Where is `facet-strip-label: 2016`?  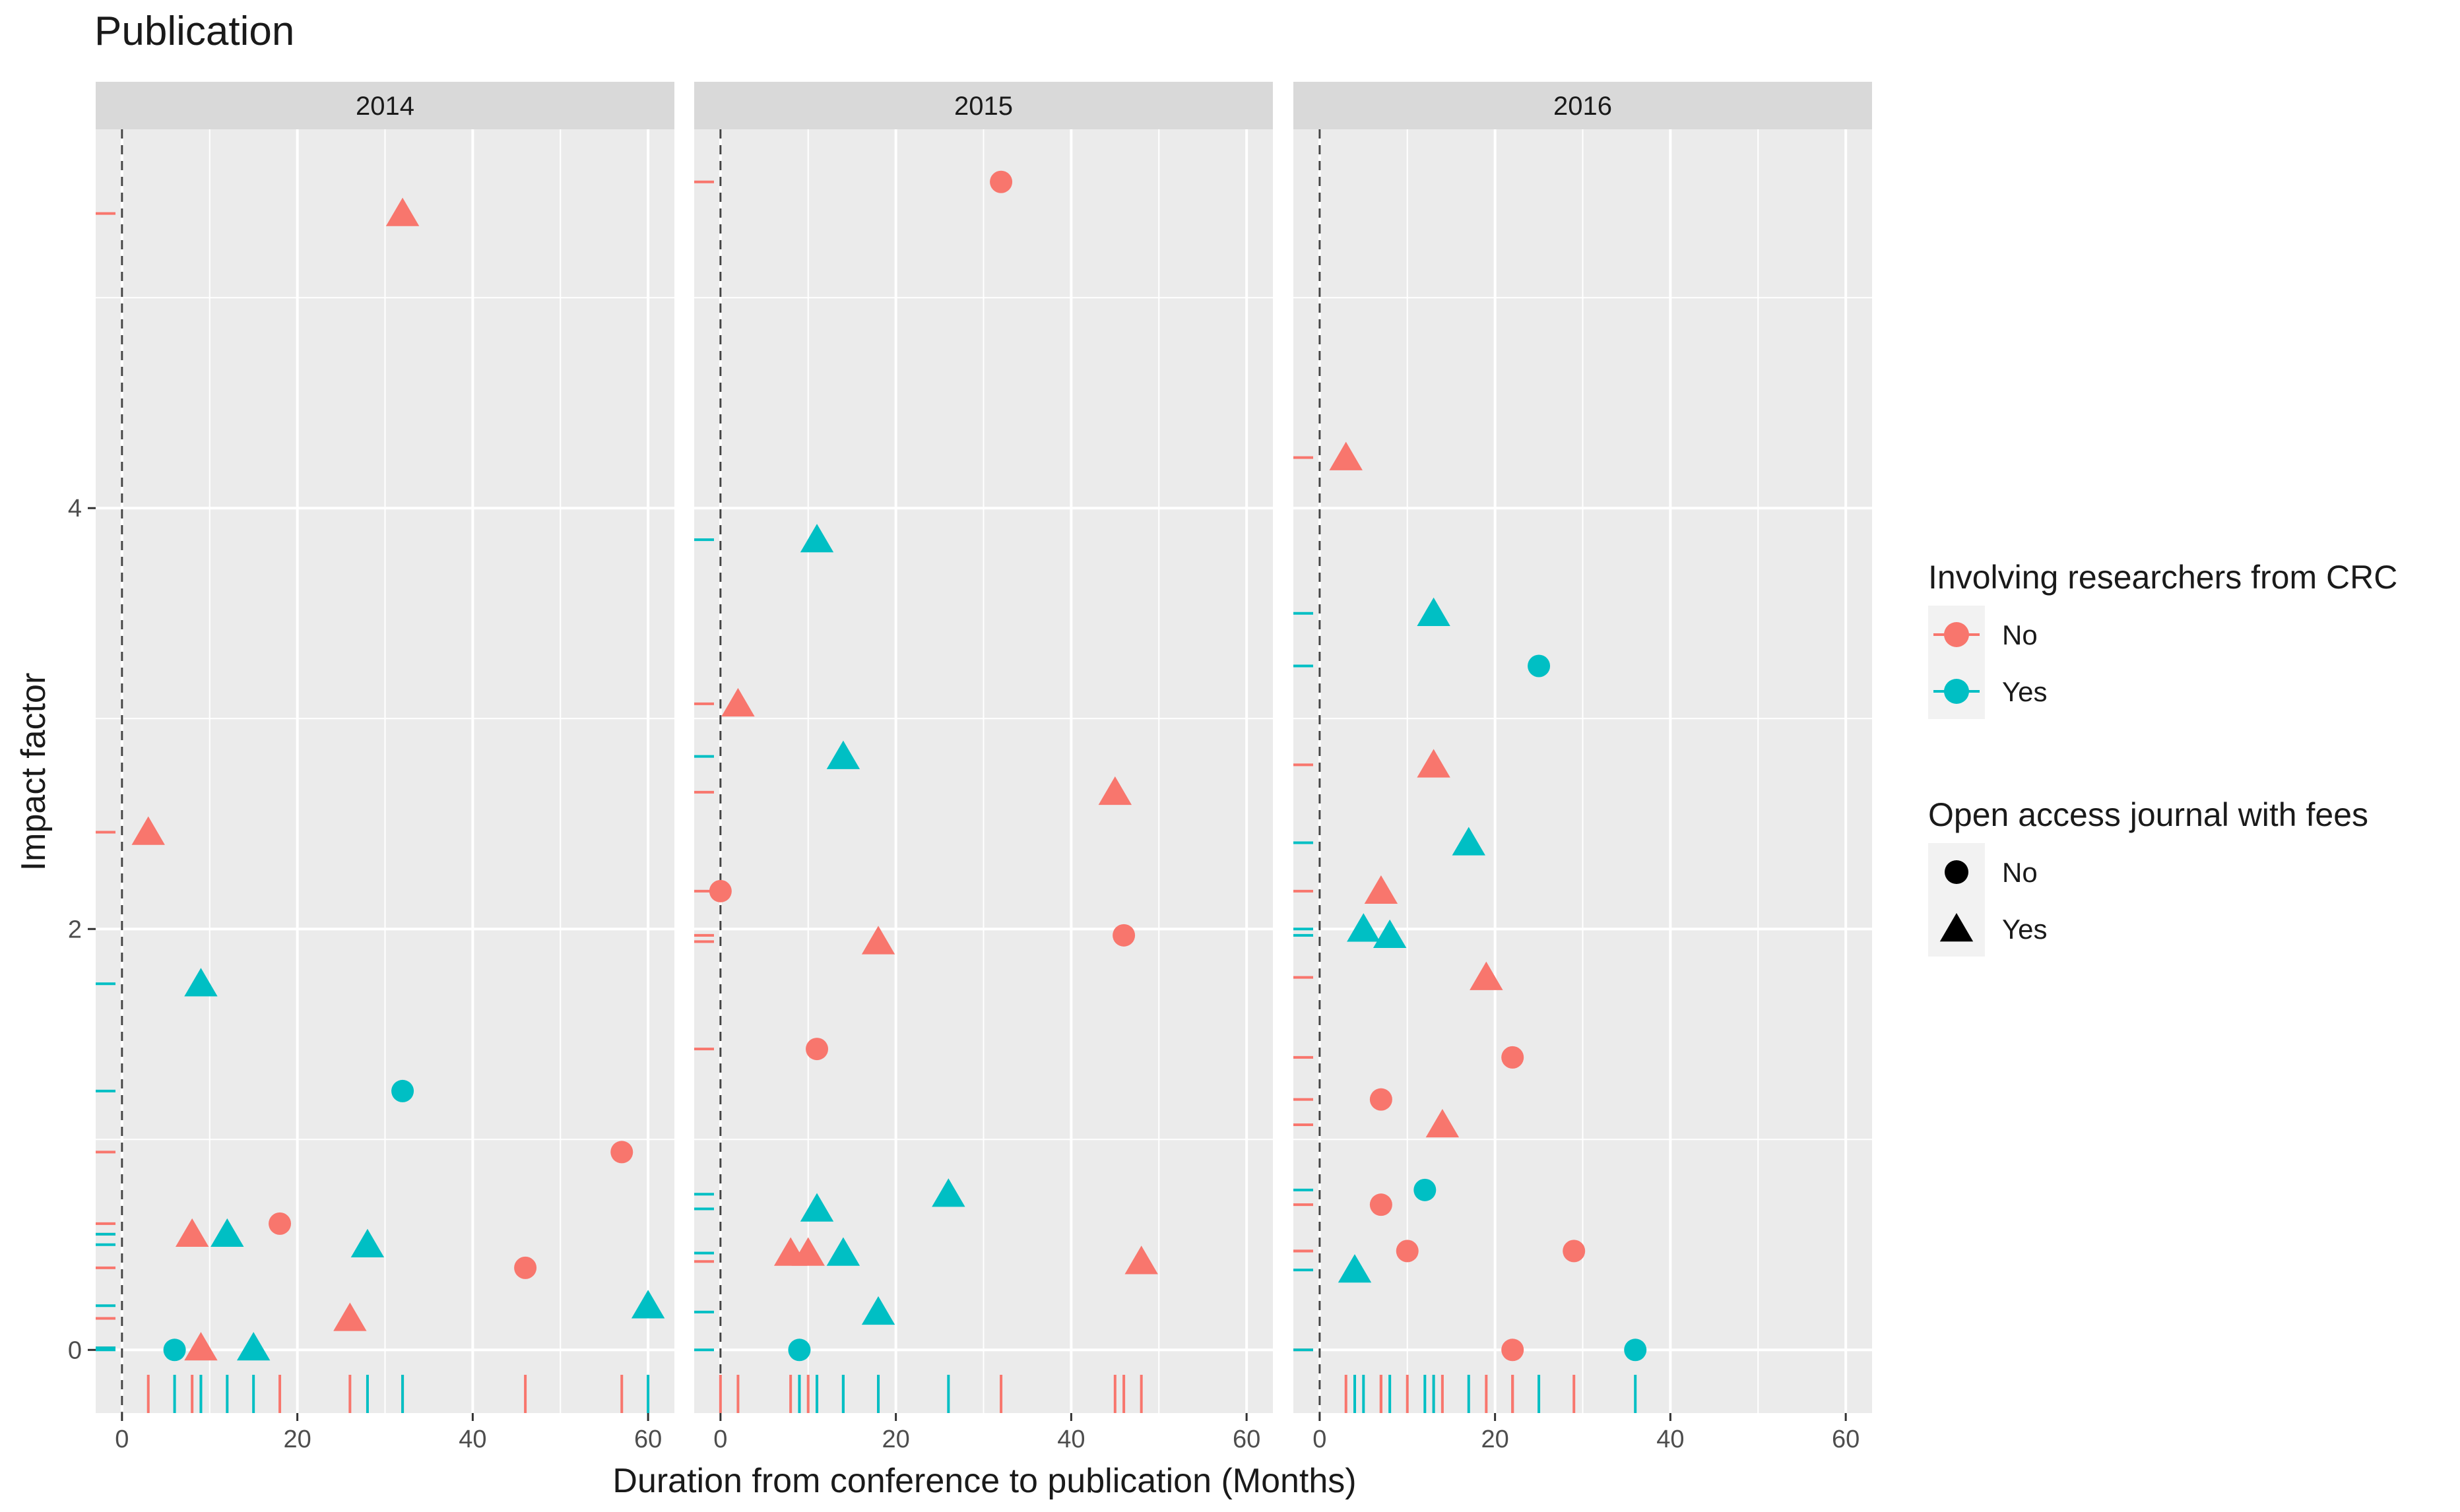 facet-strip-label: 2016 is located at coordinates (1582, 106).